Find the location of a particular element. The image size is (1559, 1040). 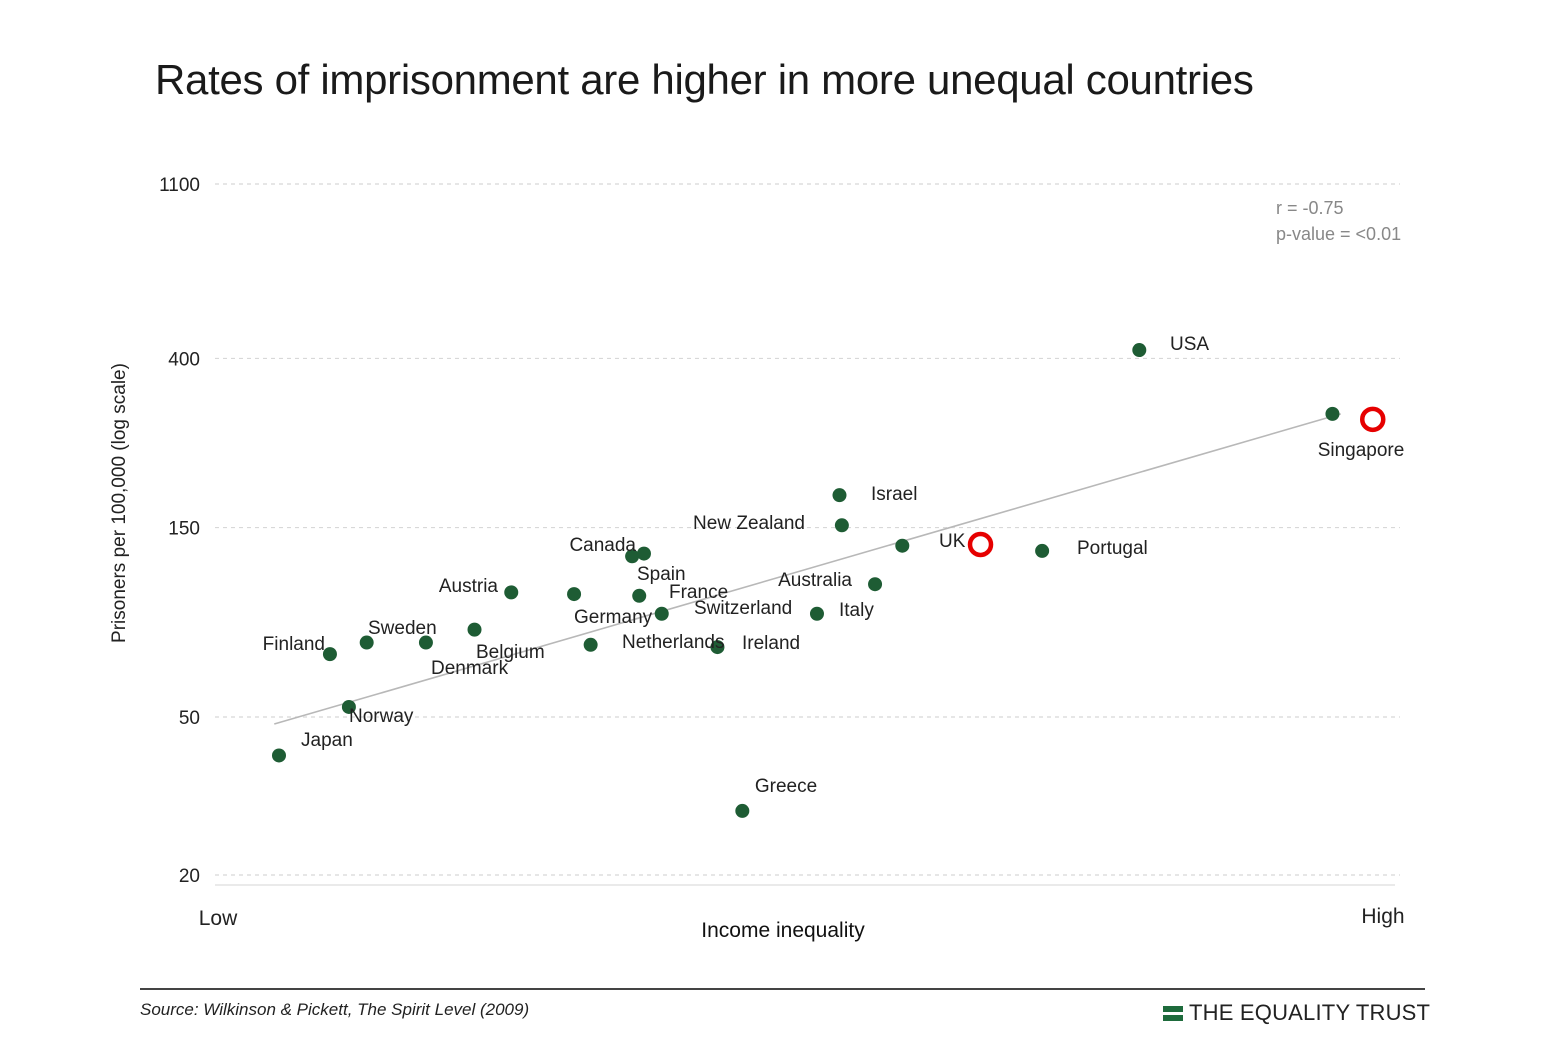

point-label: Singapore is located at coordinates (1361, 450).